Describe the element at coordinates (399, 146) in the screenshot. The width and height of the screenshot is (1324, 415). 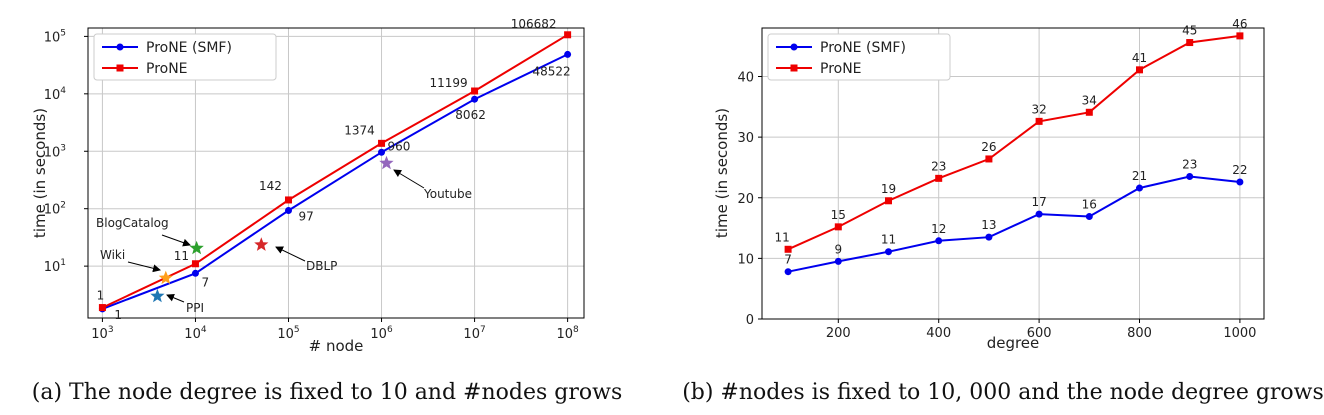
I see `chart-a-data-label-s0-3: 960` at that location.